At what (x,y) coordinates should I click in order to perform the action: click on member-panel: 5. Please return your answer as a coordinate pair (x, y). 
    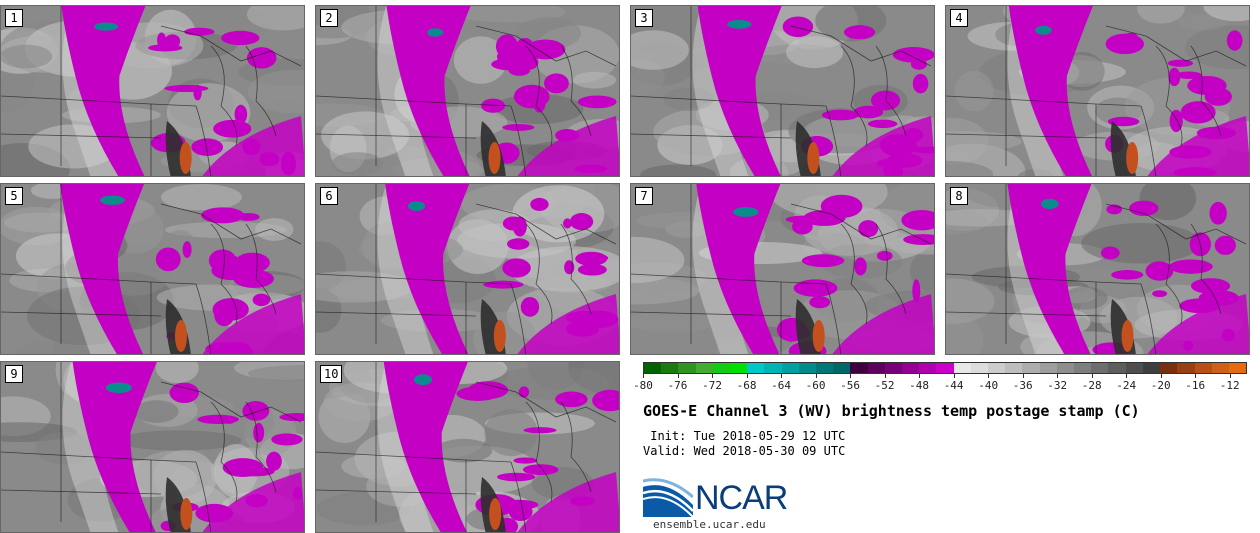
    Looking at the image, I should click on (152, 269).